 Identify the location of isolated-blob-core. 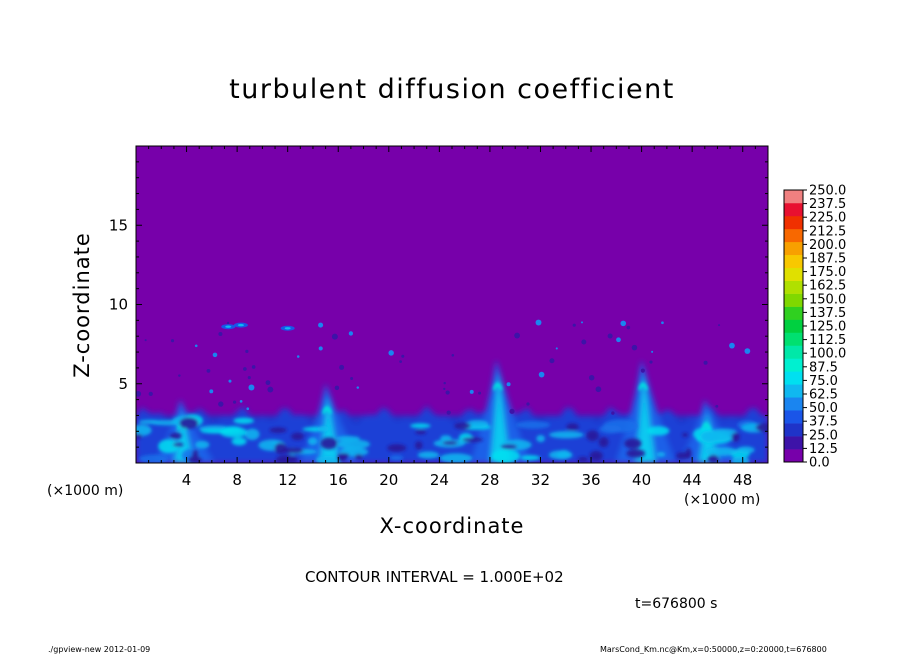
(287, 328).